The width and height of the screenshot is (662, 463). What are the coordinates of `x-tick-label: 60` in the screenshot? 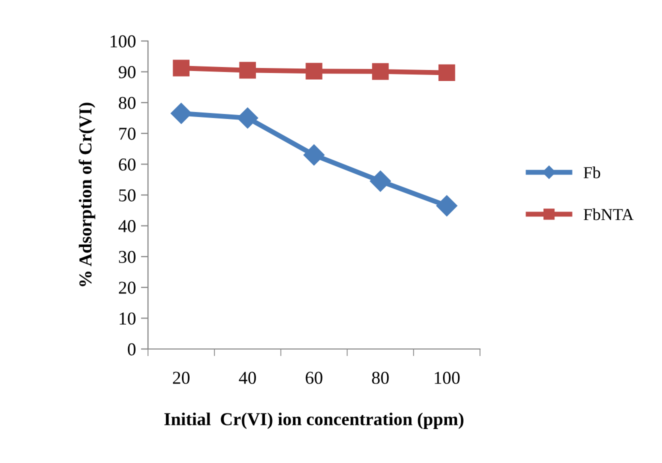 It's located at (314, 378).